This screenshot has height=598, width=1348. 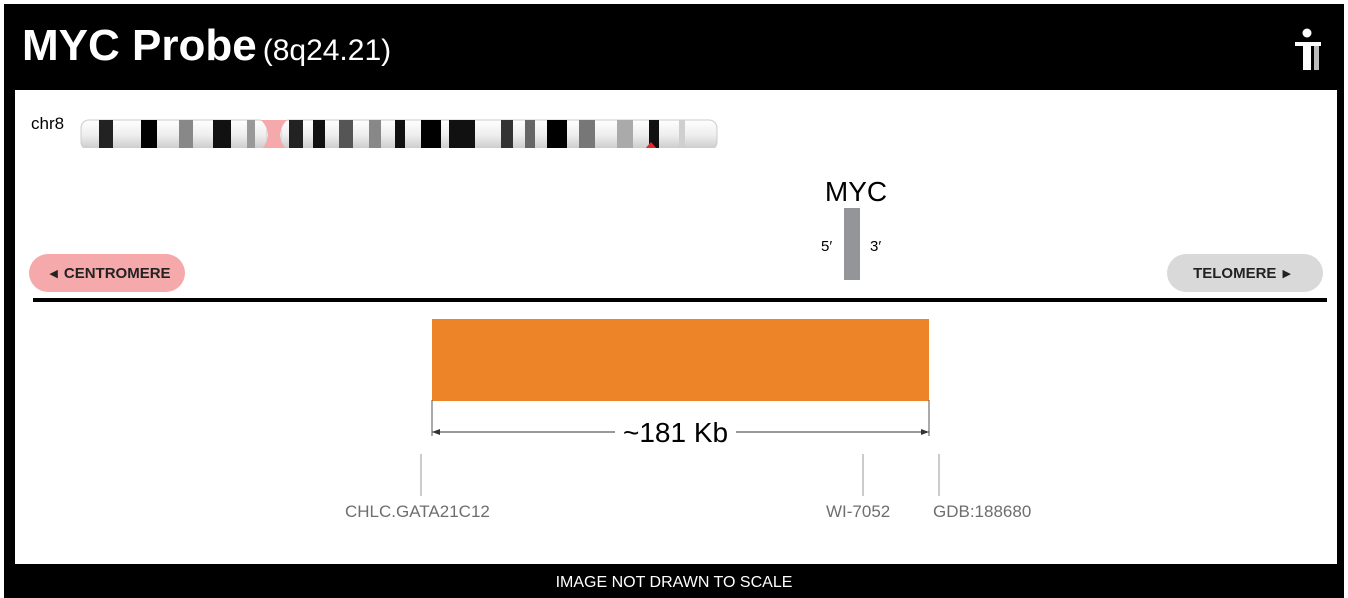 What do you see at coordinates (876, 246) in the screenshot?
I see `three-prime-label: 3′` at bounding box center [876, 246].